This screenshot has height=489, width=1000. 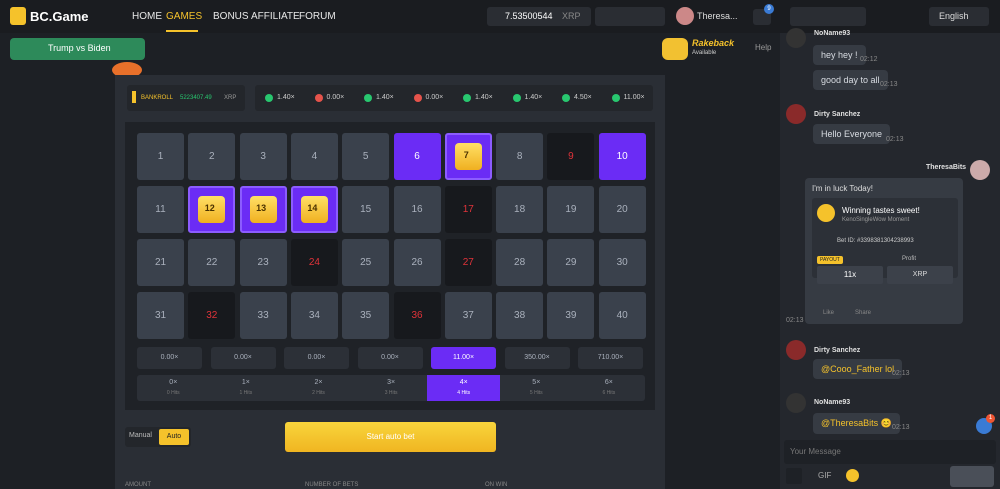 What do you see at coordinates (825, 475) in the screenshot?
I see `gif-button: GIF` at bounding box center [825, 475].